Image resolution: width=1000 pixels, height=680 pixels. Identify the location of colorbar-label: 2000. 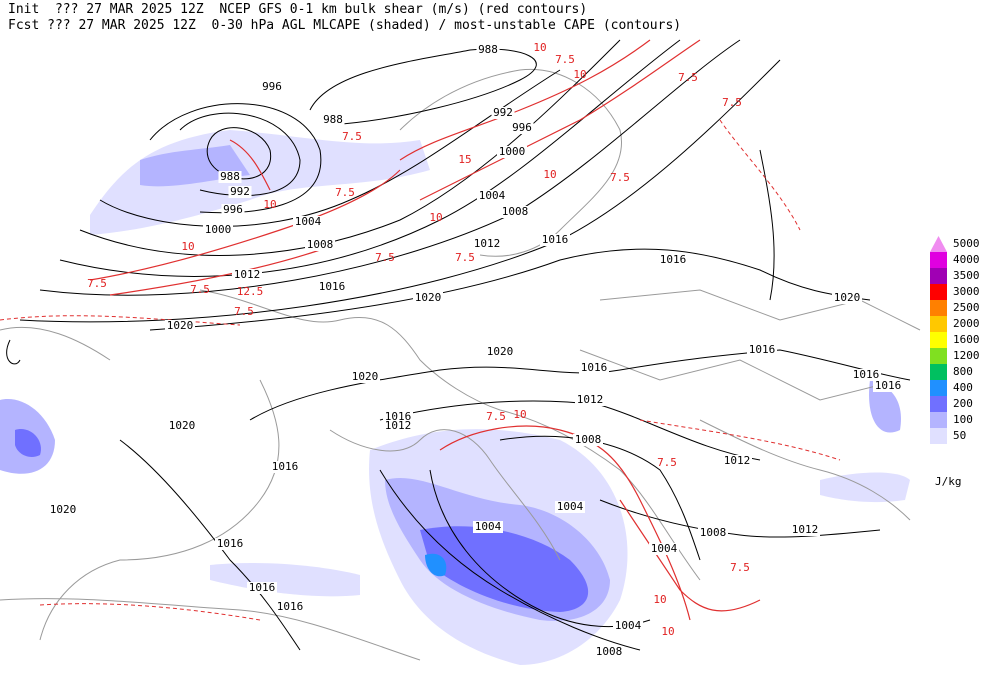
(966, 323).